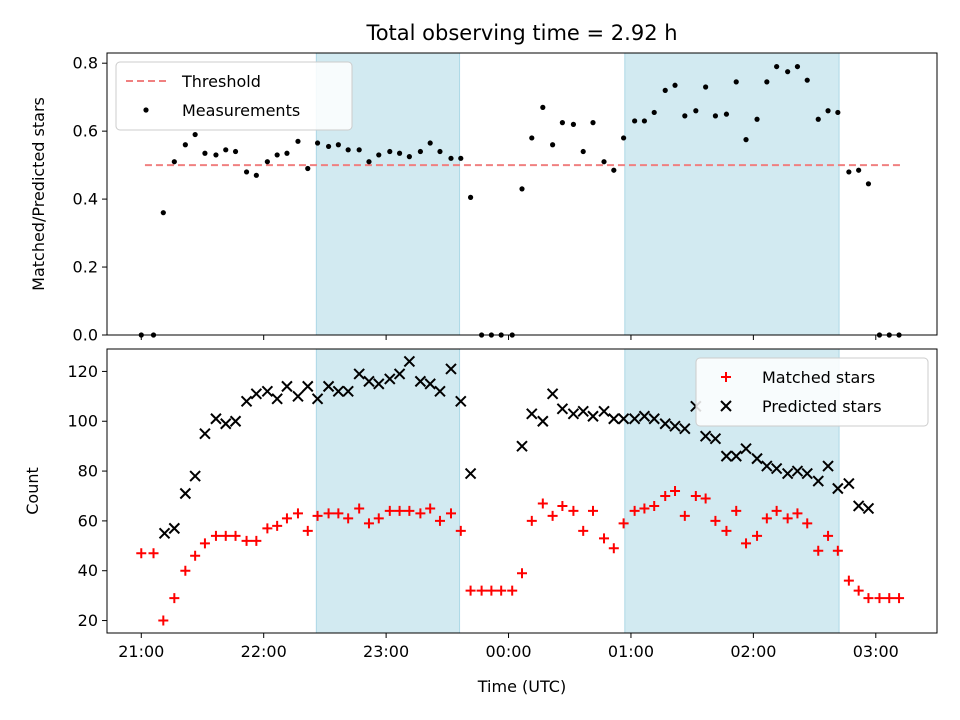  What do you see at coordinates (146, 110) in the screenshot?
I see `legend-measurements-swatch` at bounding box center [146, 110].